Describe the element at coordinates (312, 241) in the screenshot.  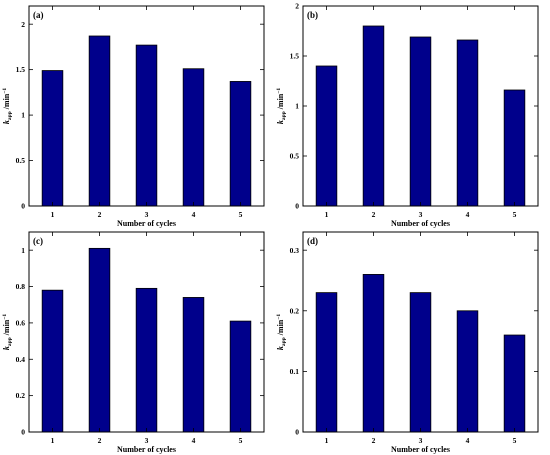
I see `panel-label: (d)` at that location.